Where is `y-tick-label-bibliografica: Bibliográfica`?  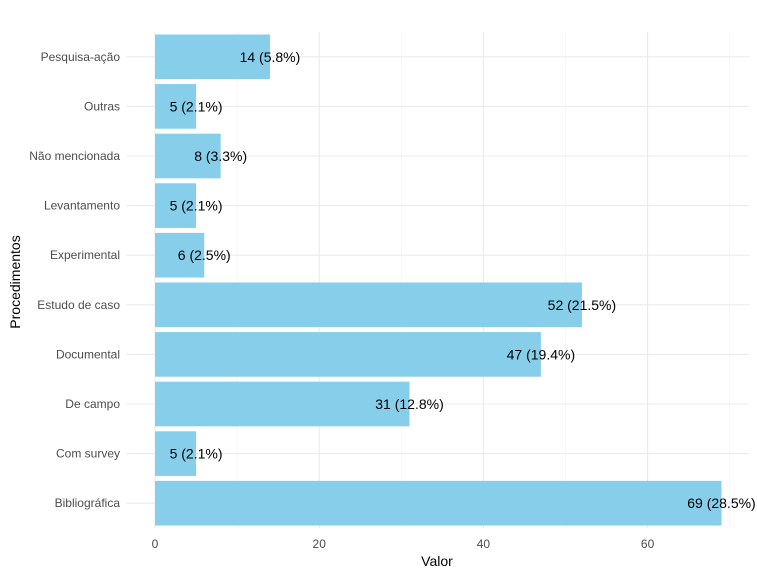
y-tick-label-bibliografica: Bibliográfica is located at coordinates (88, 503).